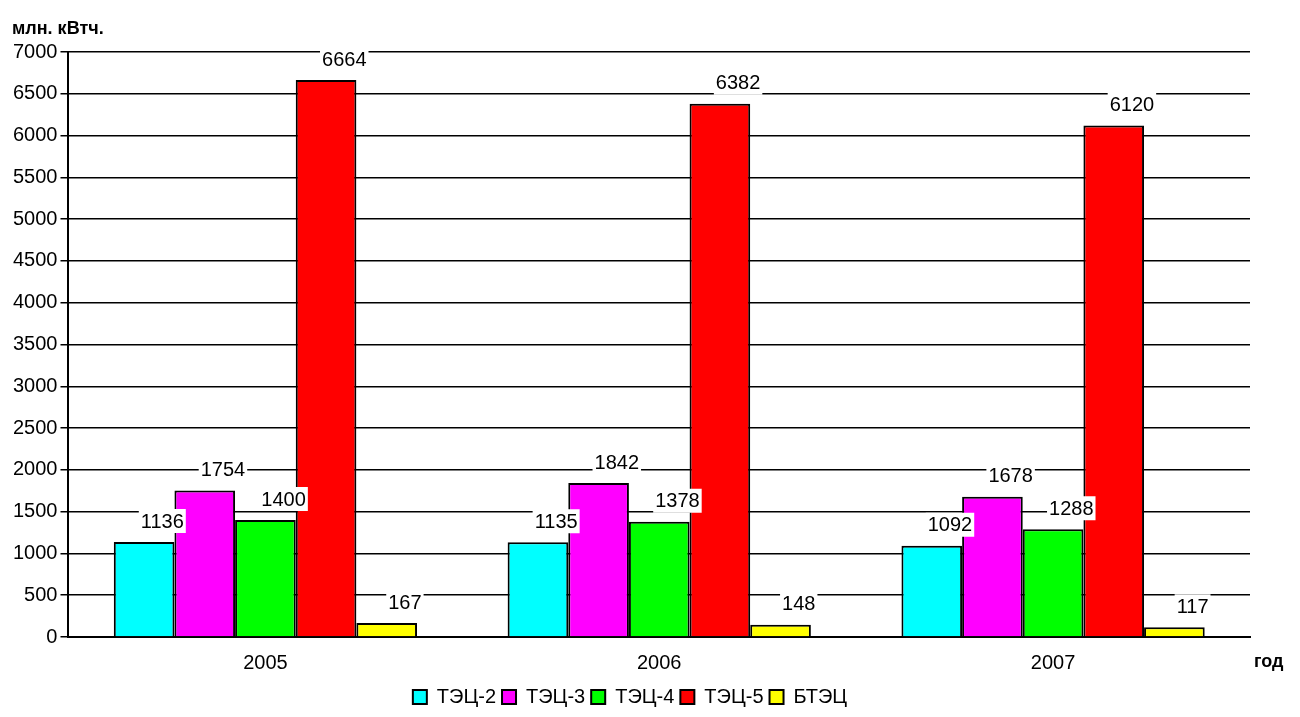 The image size is (1300, 717). Describe the element at coordinates (35, 175) in the screenshot. I see `y-tick-label: 5500` at that location.